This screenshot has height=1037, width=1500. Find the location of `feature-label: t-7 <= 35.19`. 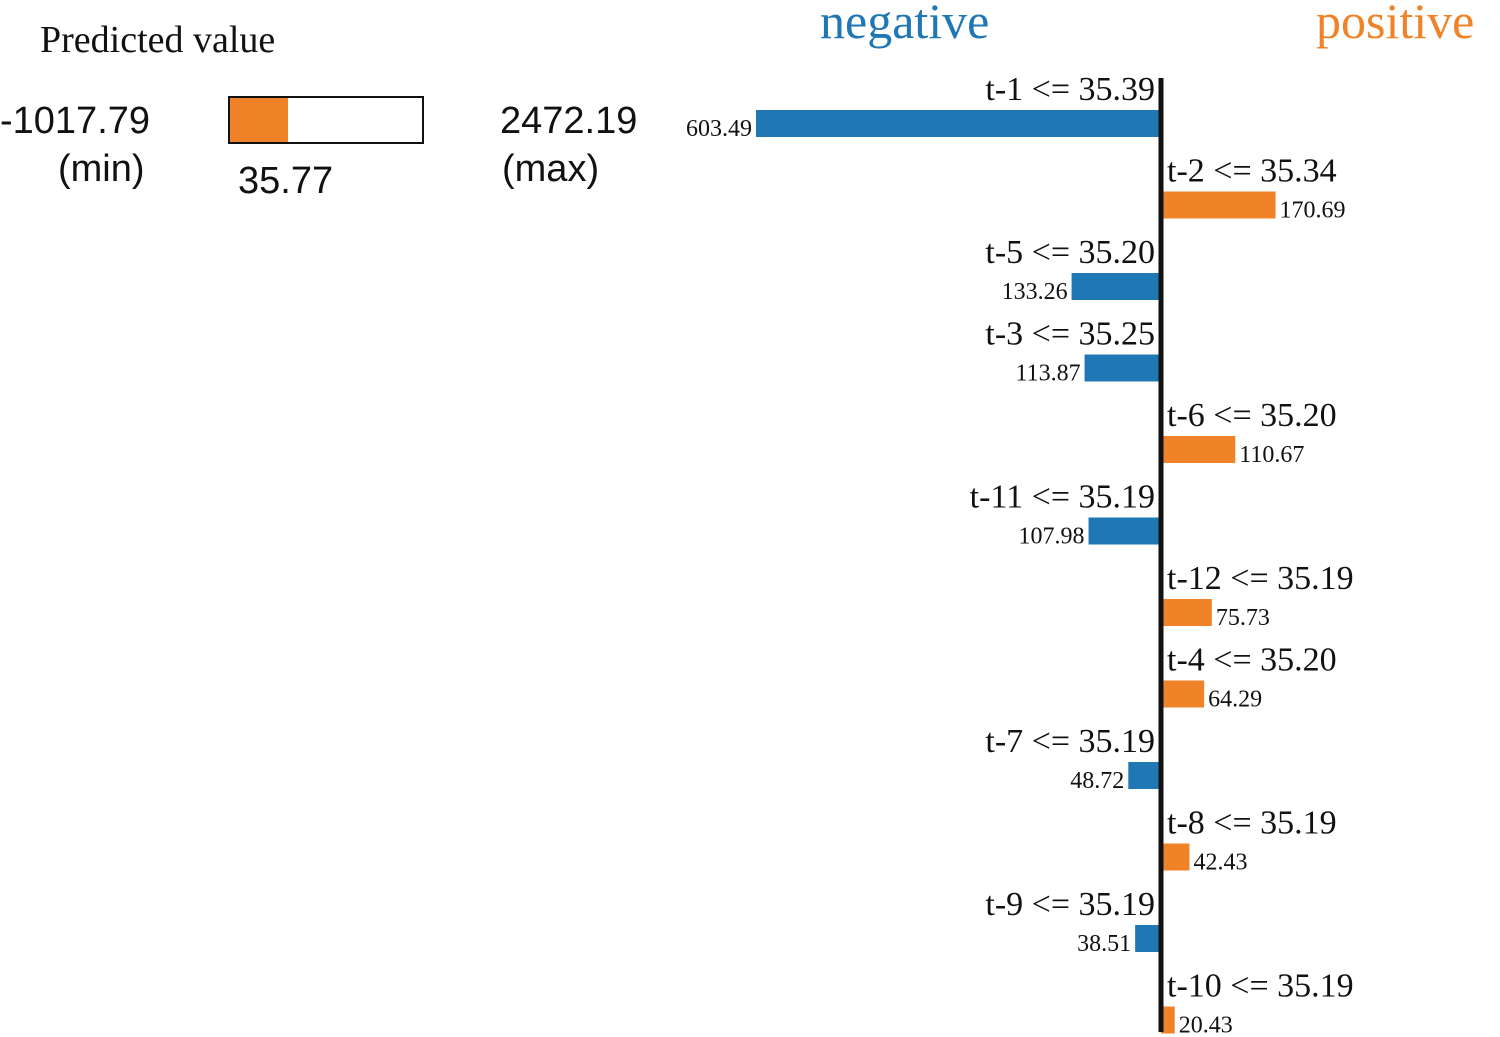

feature-label: t-7 <= 35.19 is located at coordinates (1070, 741).